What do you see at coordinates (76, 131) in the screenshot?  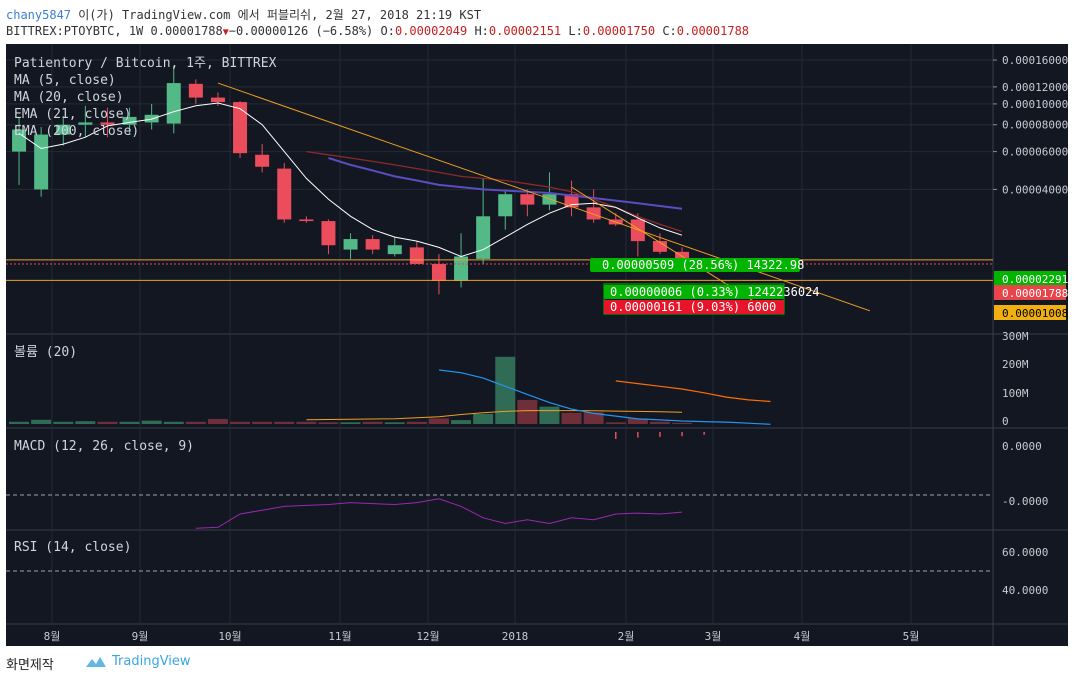 I see `indicator-legend: EMA (200, close)` at bounding box center [76, 131].